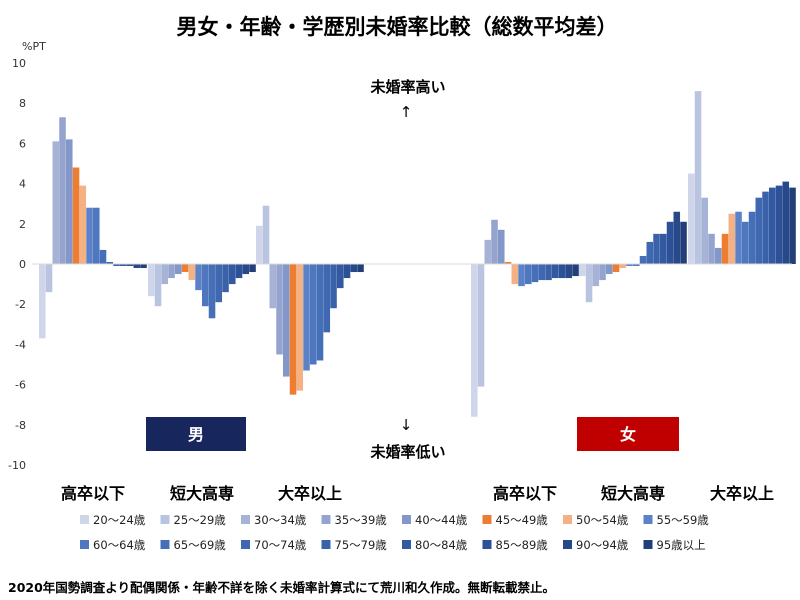 The image size is (800, 600). I want to click on annotation-low: 未婚率低い, so click(407, 452).